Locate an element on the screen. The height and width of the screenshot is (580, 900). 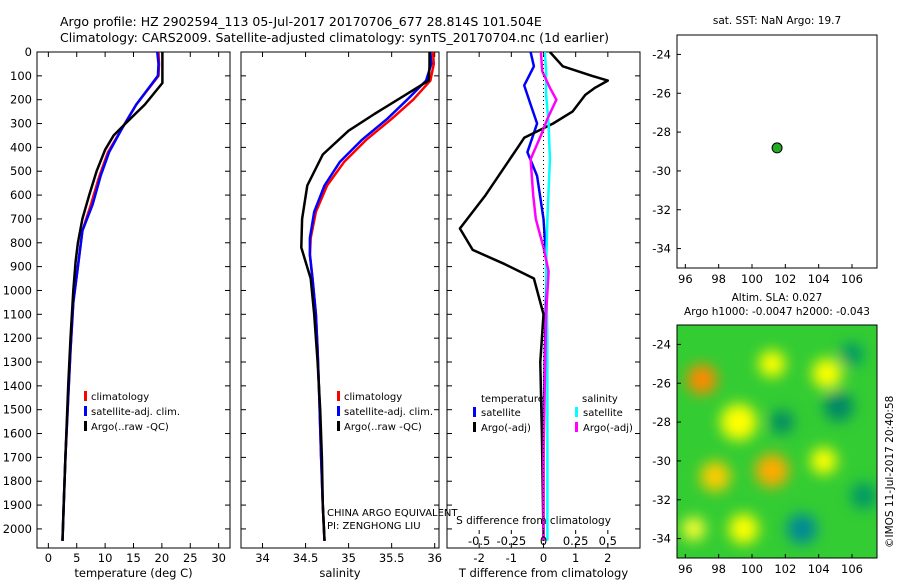
y-tick-label: 1600 is located at coordinates (17, 434).